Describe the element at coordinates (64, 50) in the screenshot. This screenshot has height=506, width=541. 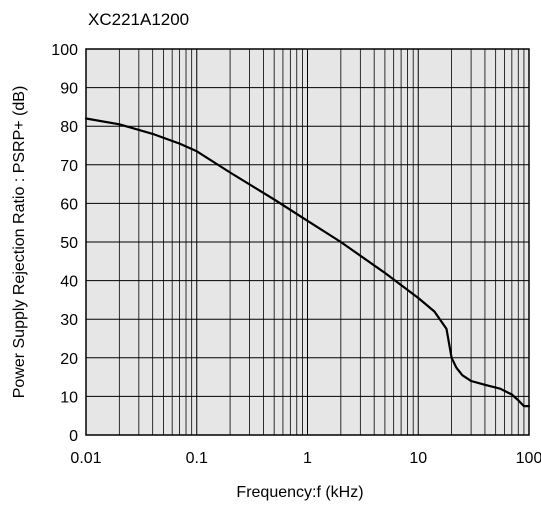
I see `y-tick-label: 100` at that location.